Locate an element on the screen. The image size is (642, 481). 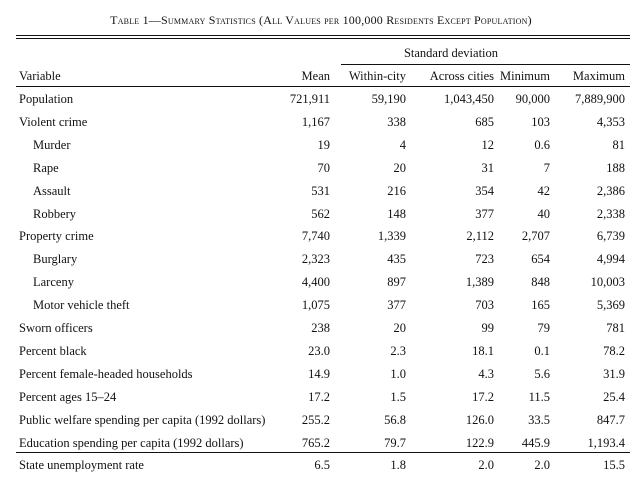
cell-mean: 721,911 is located at coordinates (309, 99).